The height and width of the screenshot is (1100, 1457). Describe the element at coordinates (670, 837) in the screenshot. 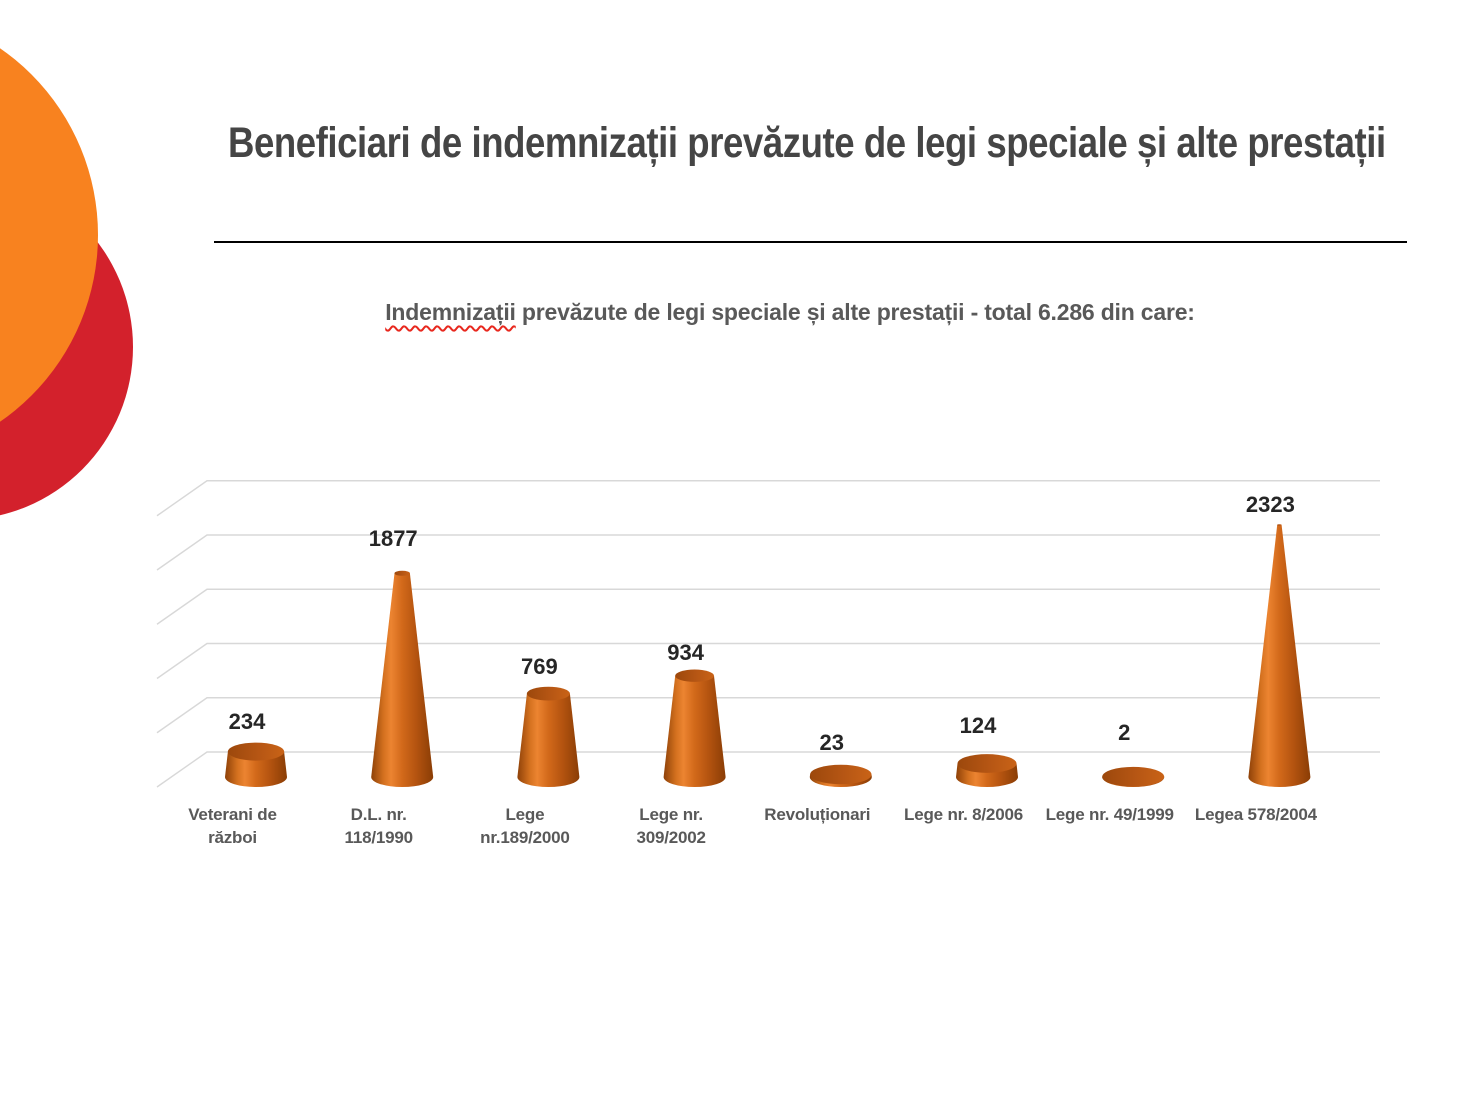

I see `category-label-line: 309/2002` at that location.